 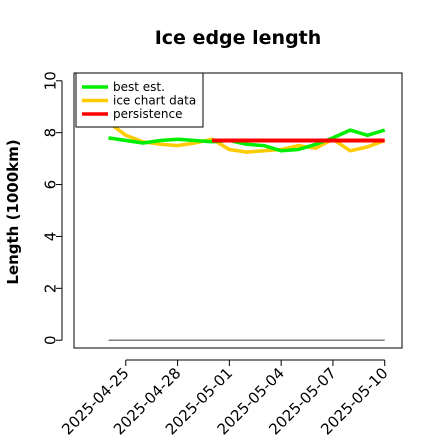 What do you see at coordinates (50, 289) in the screenshot?
I see `y-tick-label: 2` at bounding box center [50, 289].